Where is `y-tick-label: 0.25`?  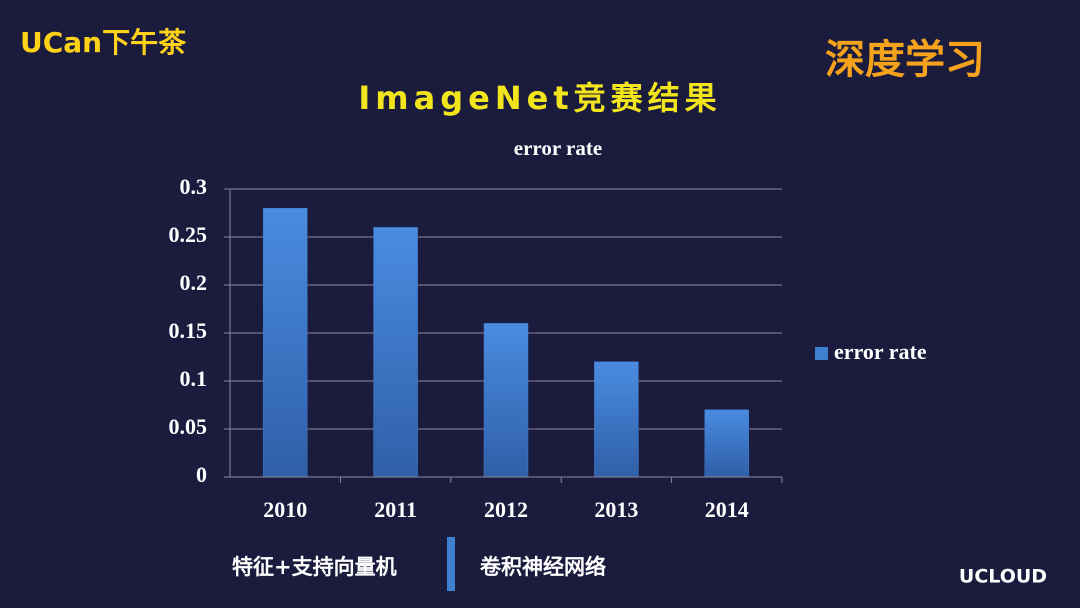
y-tick-label: 0.25 is located at coordinates (188, 234).